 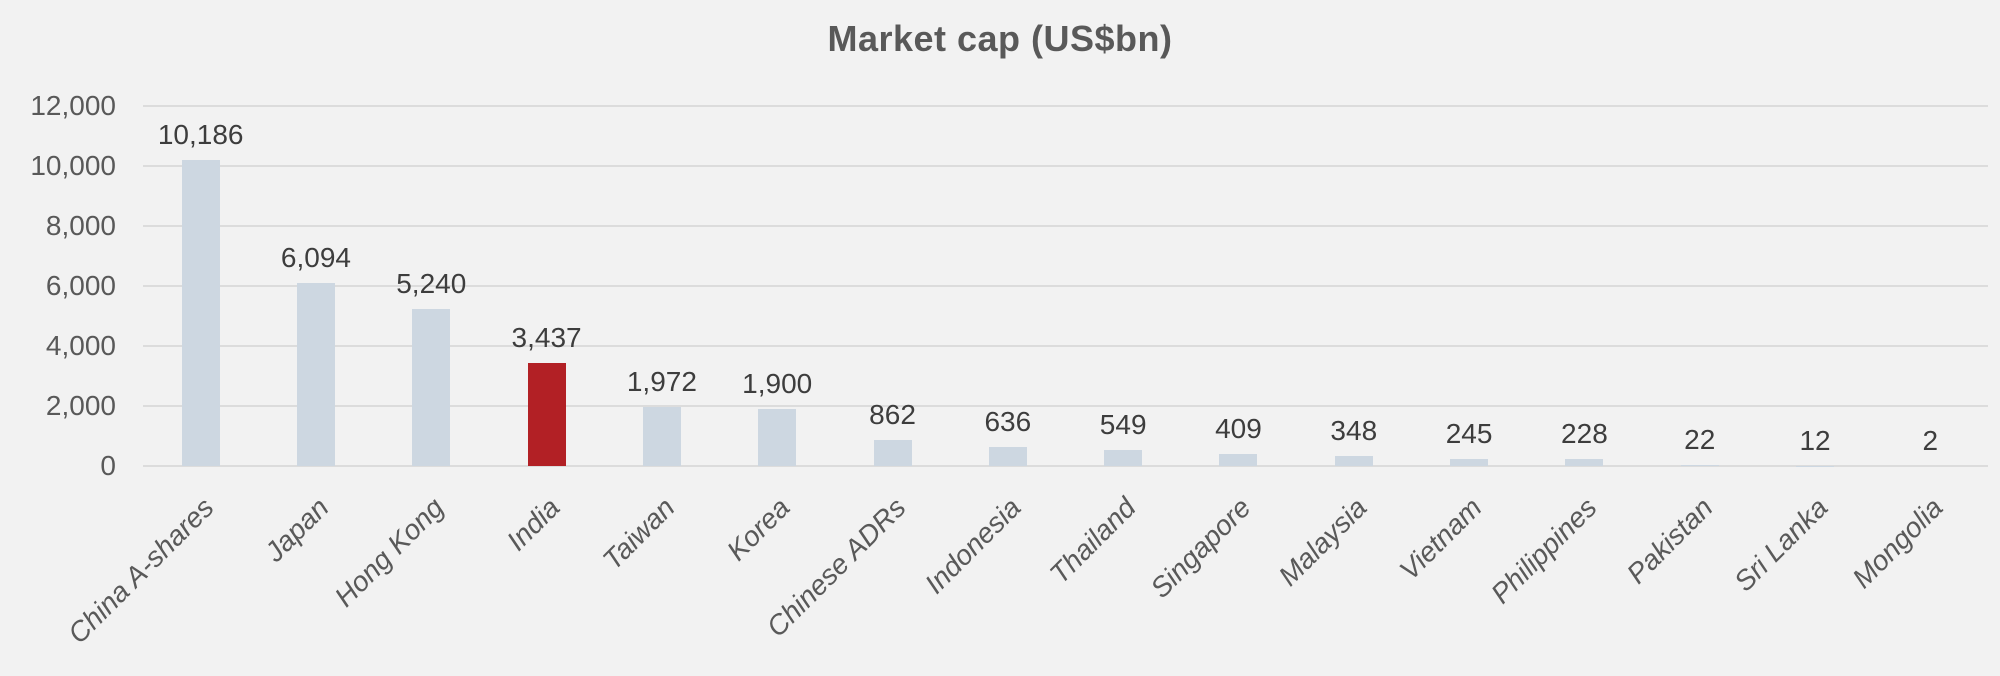 I want to click on bar-malaysia, so click(x=1353, y=460).